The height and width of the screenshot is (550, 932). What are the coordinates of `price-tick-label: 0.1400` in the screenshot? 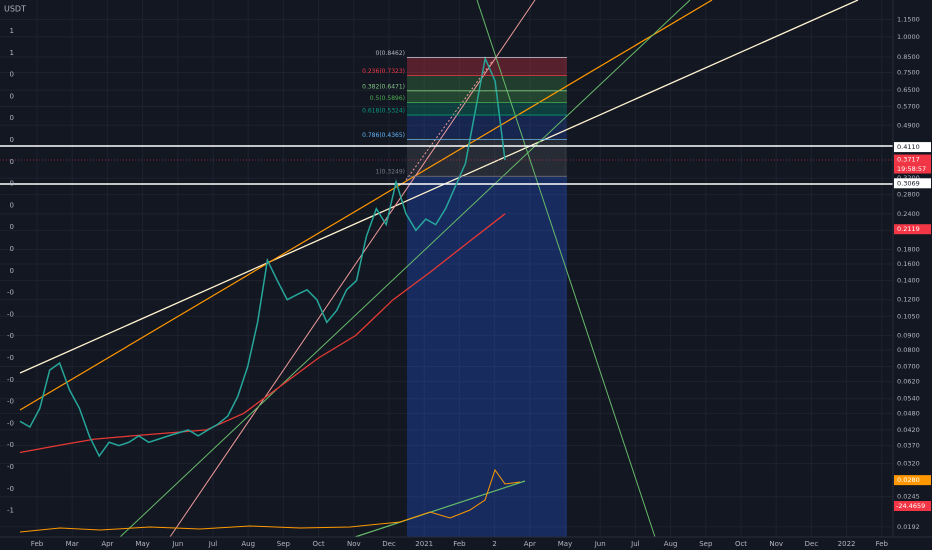 It's located at (908, 281).